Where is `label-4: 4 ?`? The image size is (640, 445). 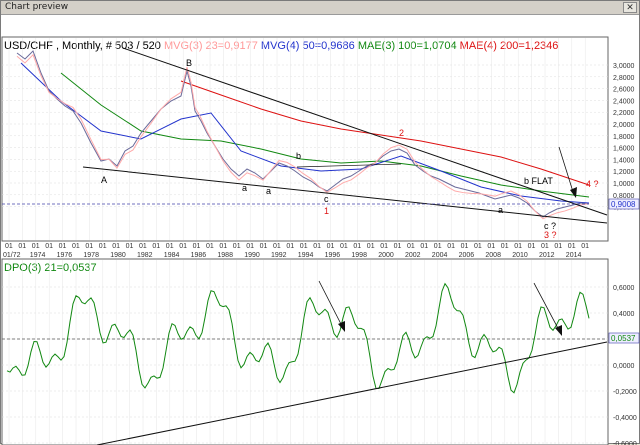
label-4: 4 ? is located at coordinates (592, 184).